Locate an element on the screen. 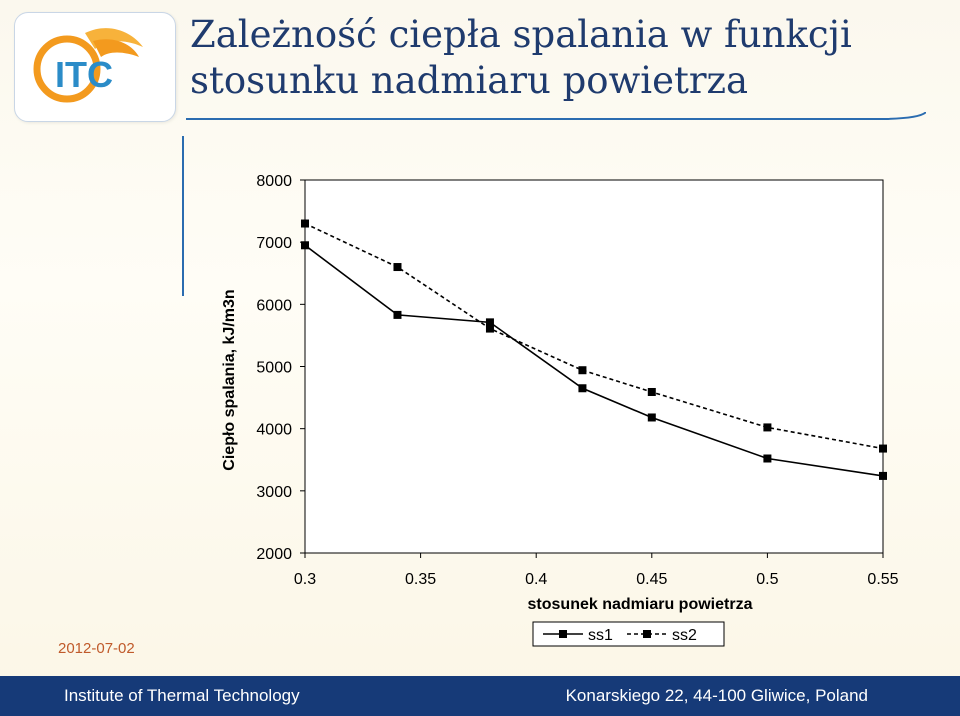 This screenshot has height=716, width=960. logo-flame-inner is located at coordinates (116, 48).